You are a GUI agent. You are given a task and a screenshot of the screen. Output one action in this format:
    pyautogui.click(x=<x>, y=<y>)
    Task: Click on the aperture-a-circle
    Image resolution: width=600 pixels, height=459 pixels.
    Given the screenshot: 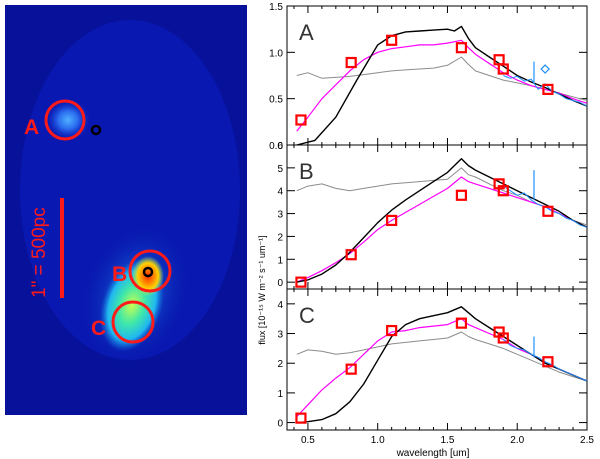 What is the action you would take?
    pyautogui.click(x=65, y=120)
    